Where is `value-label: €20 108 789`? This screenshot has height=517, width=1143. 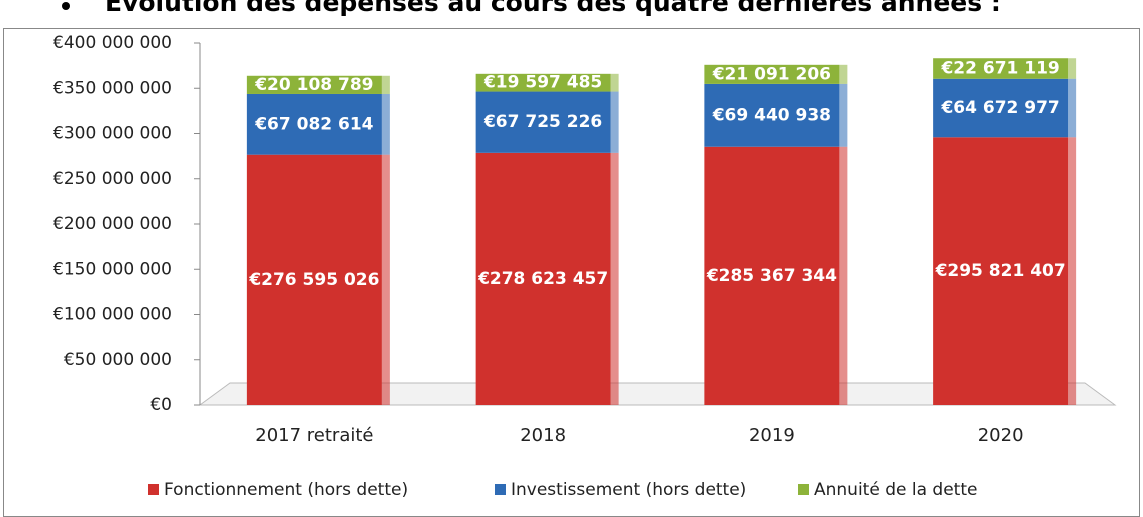 value-label: €20 108 789 is located at coordinates (313, 85).